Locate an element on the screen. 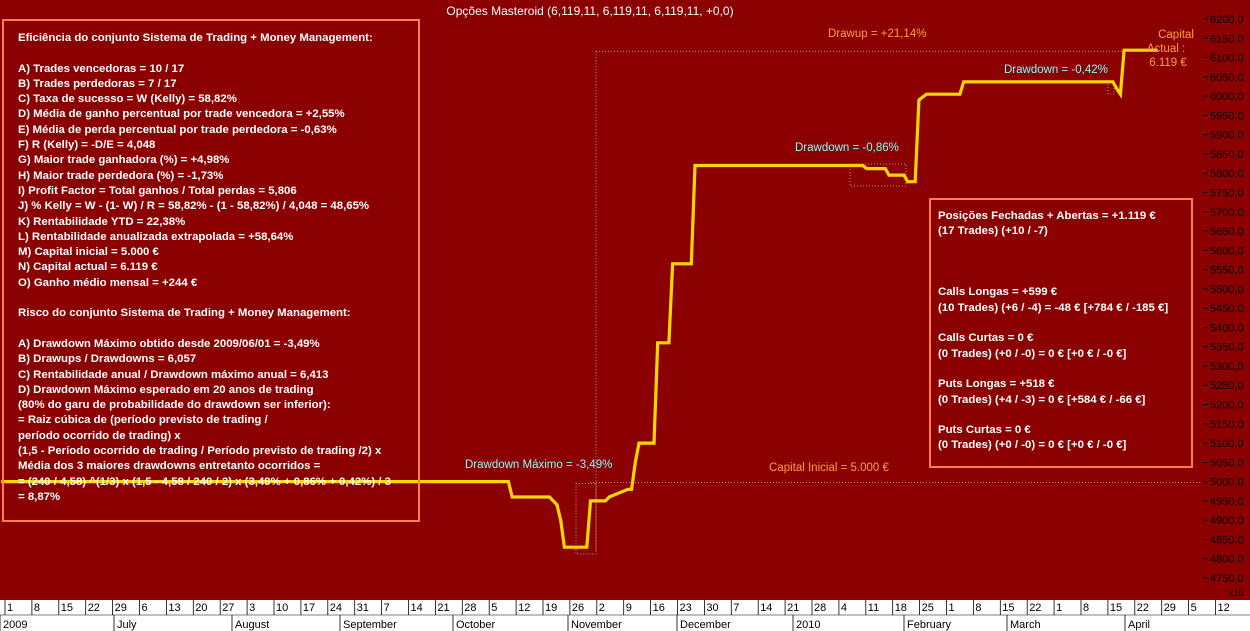 Image resolution: width=1250 pixels, height=631 pixels. y-tick-label: 5700,0 is located at coordinates (1227, 213).